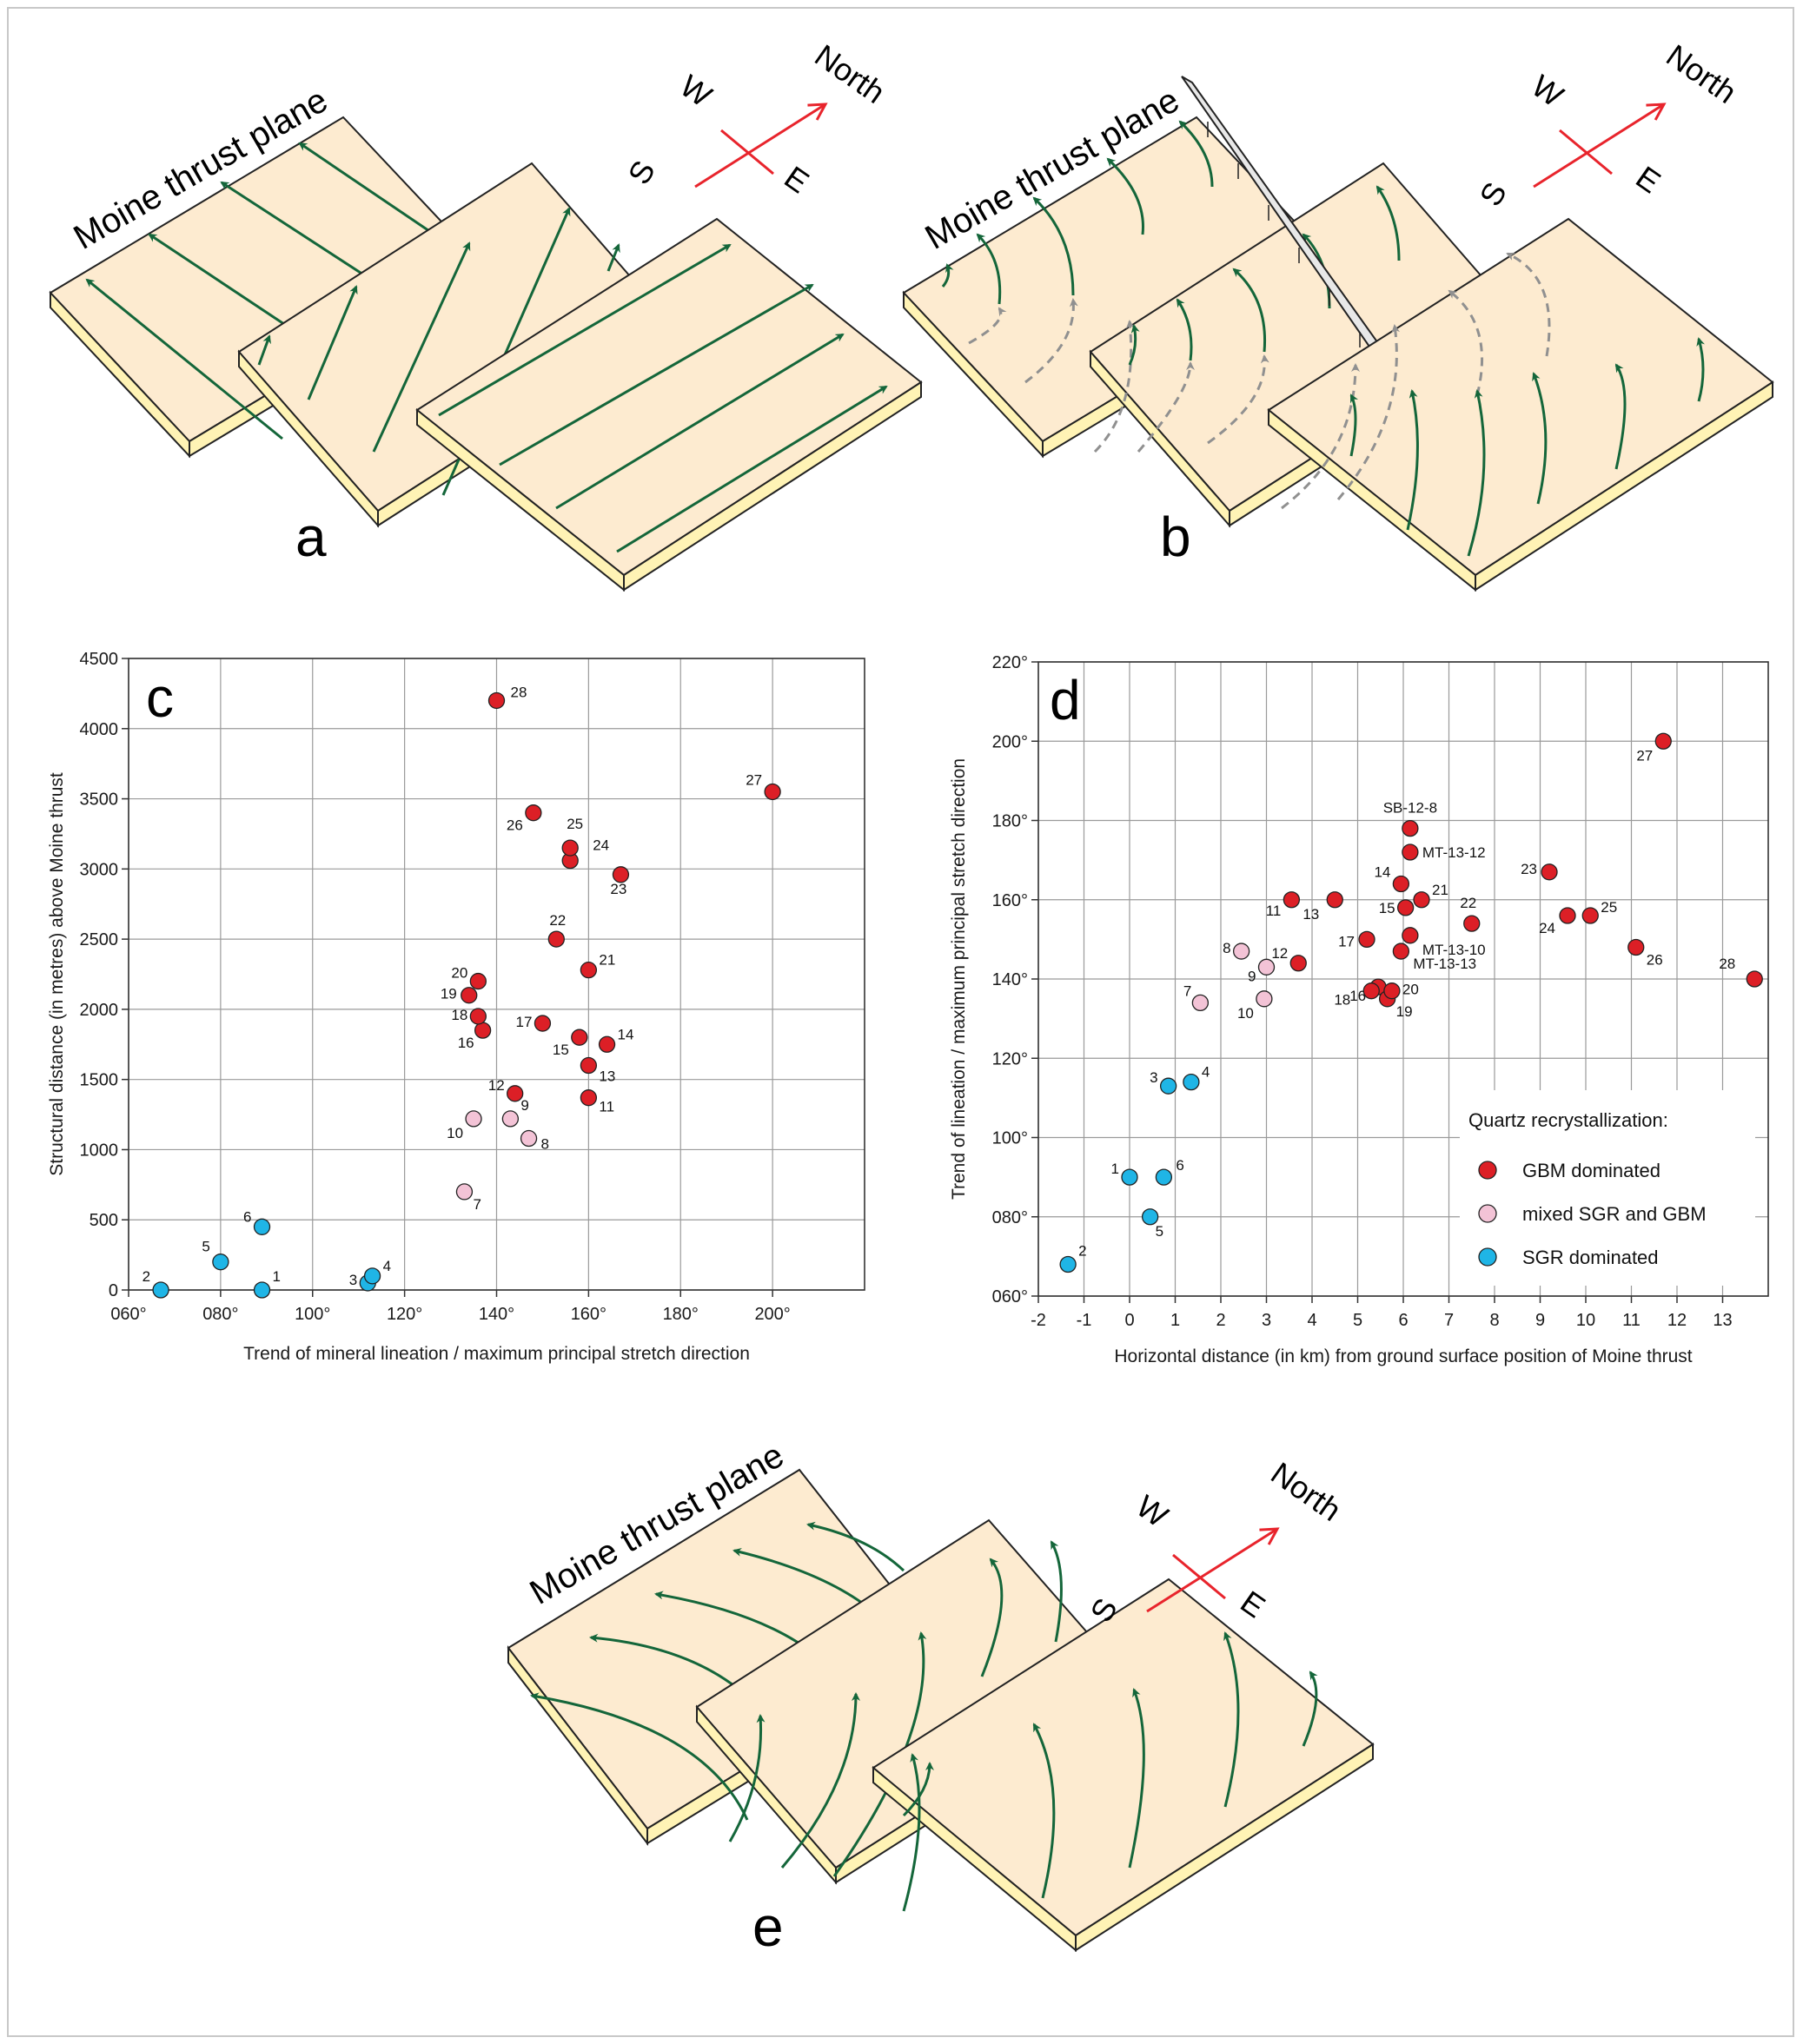  I want to click on compass-south: S, so click(1493, 194).